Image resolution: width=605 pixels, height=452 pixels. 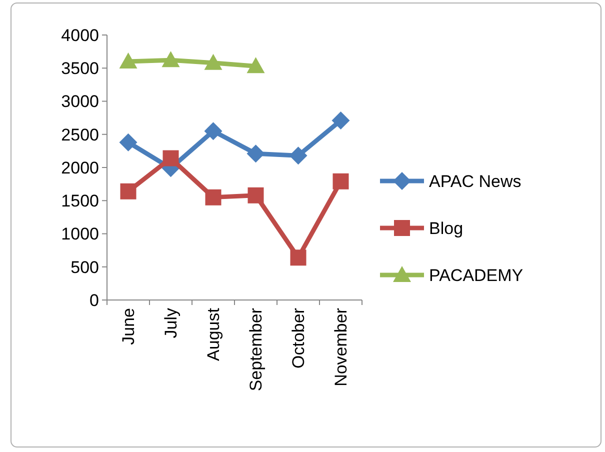 I want to click on y-tick-label: 500, so click(x=84, y=267).